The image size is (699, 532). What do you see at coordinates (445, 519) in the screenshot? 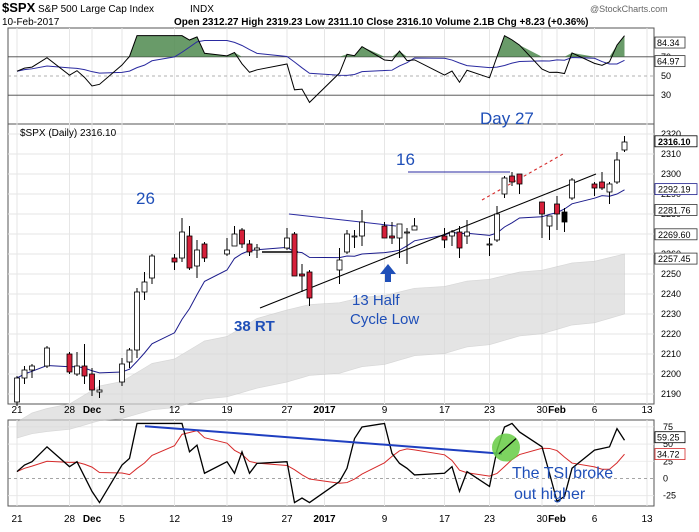
I see `x-tick-label: 17` at bounding box center [445, 519].